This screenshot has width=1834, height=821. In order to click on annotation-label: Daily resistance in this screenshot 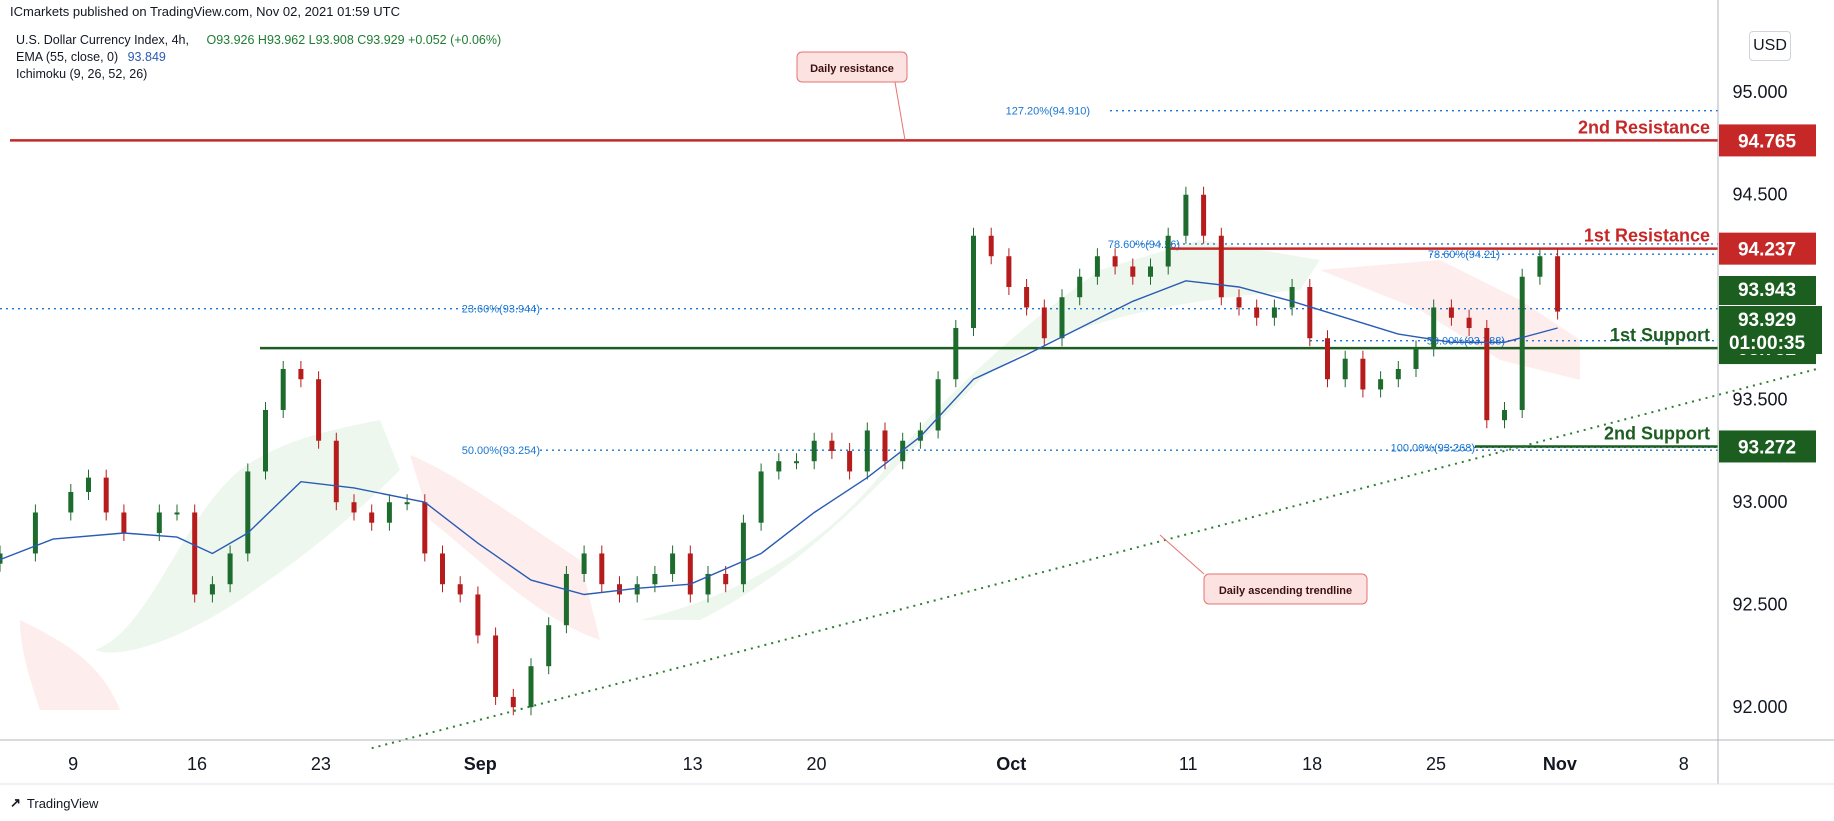, I will do `click(852, 69)`.